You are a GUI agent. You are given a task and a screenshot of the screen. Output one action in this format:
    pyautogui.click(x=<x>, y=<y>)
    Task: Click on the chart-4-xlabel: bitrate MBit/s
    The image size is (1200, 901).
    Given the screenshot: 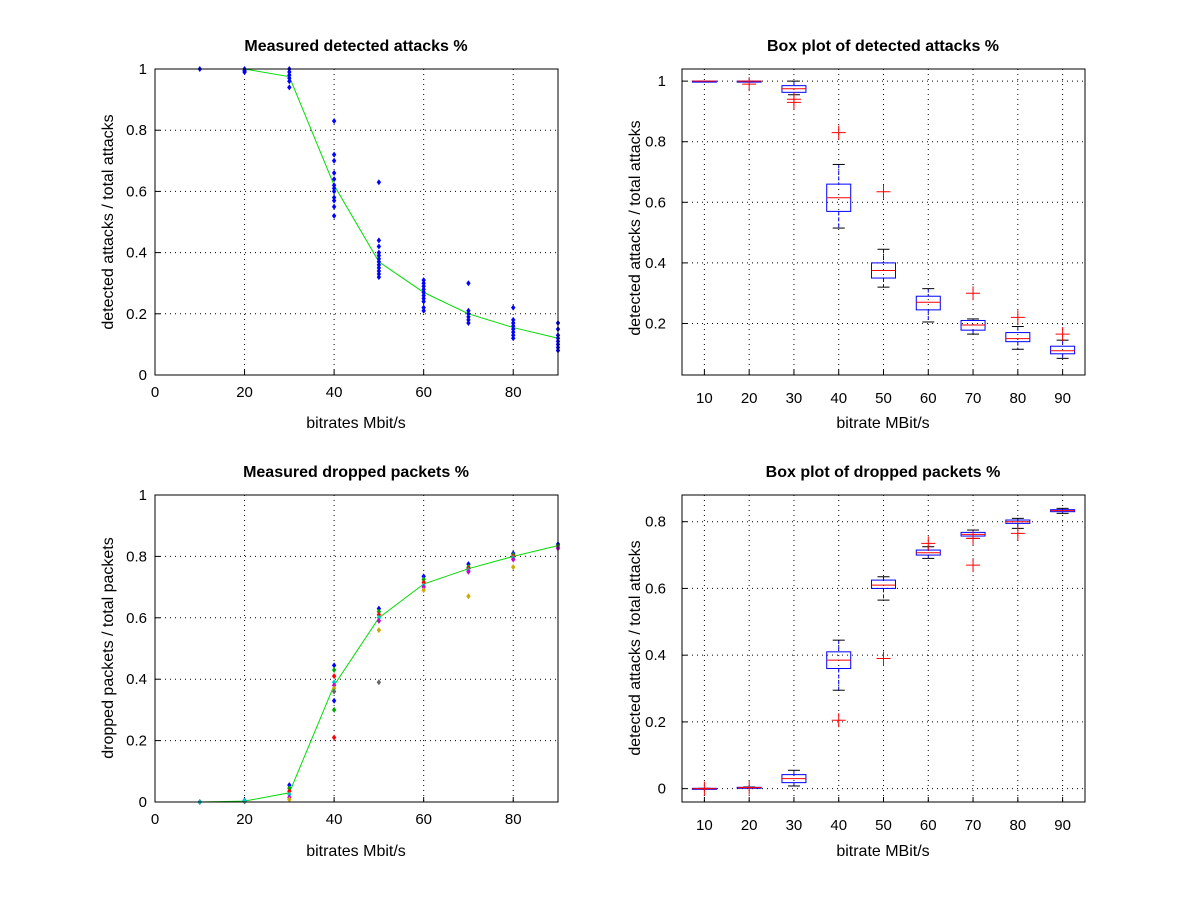 What is the action you would take?
    pyautogui.click(x=882, y=851)
    